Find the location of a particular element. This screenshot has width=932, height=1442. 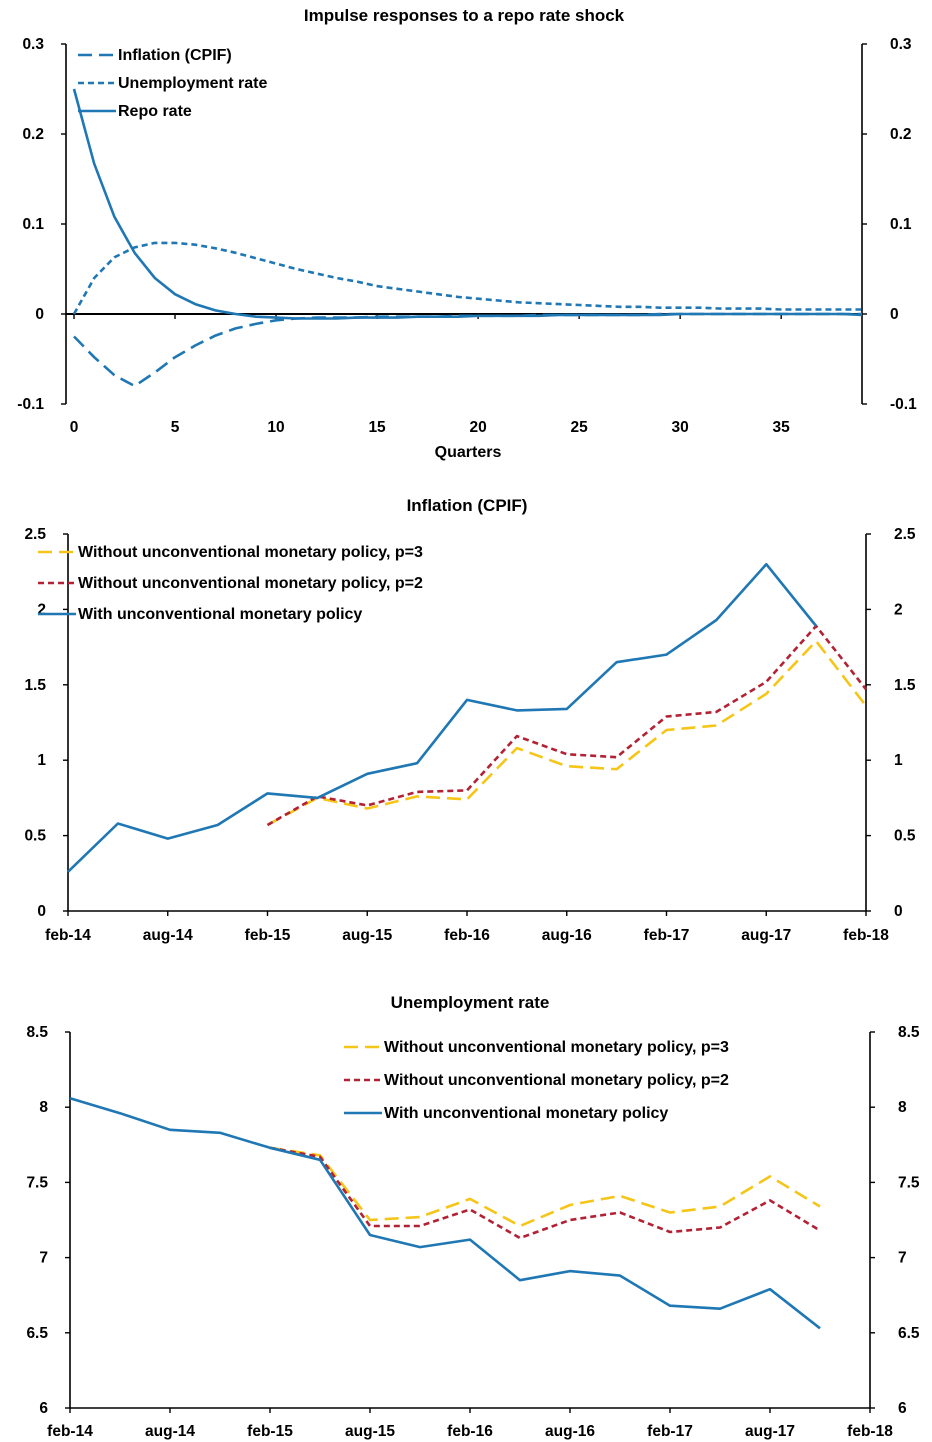

y-tick-label-right: 7 is located at coordinates (902, 1258).